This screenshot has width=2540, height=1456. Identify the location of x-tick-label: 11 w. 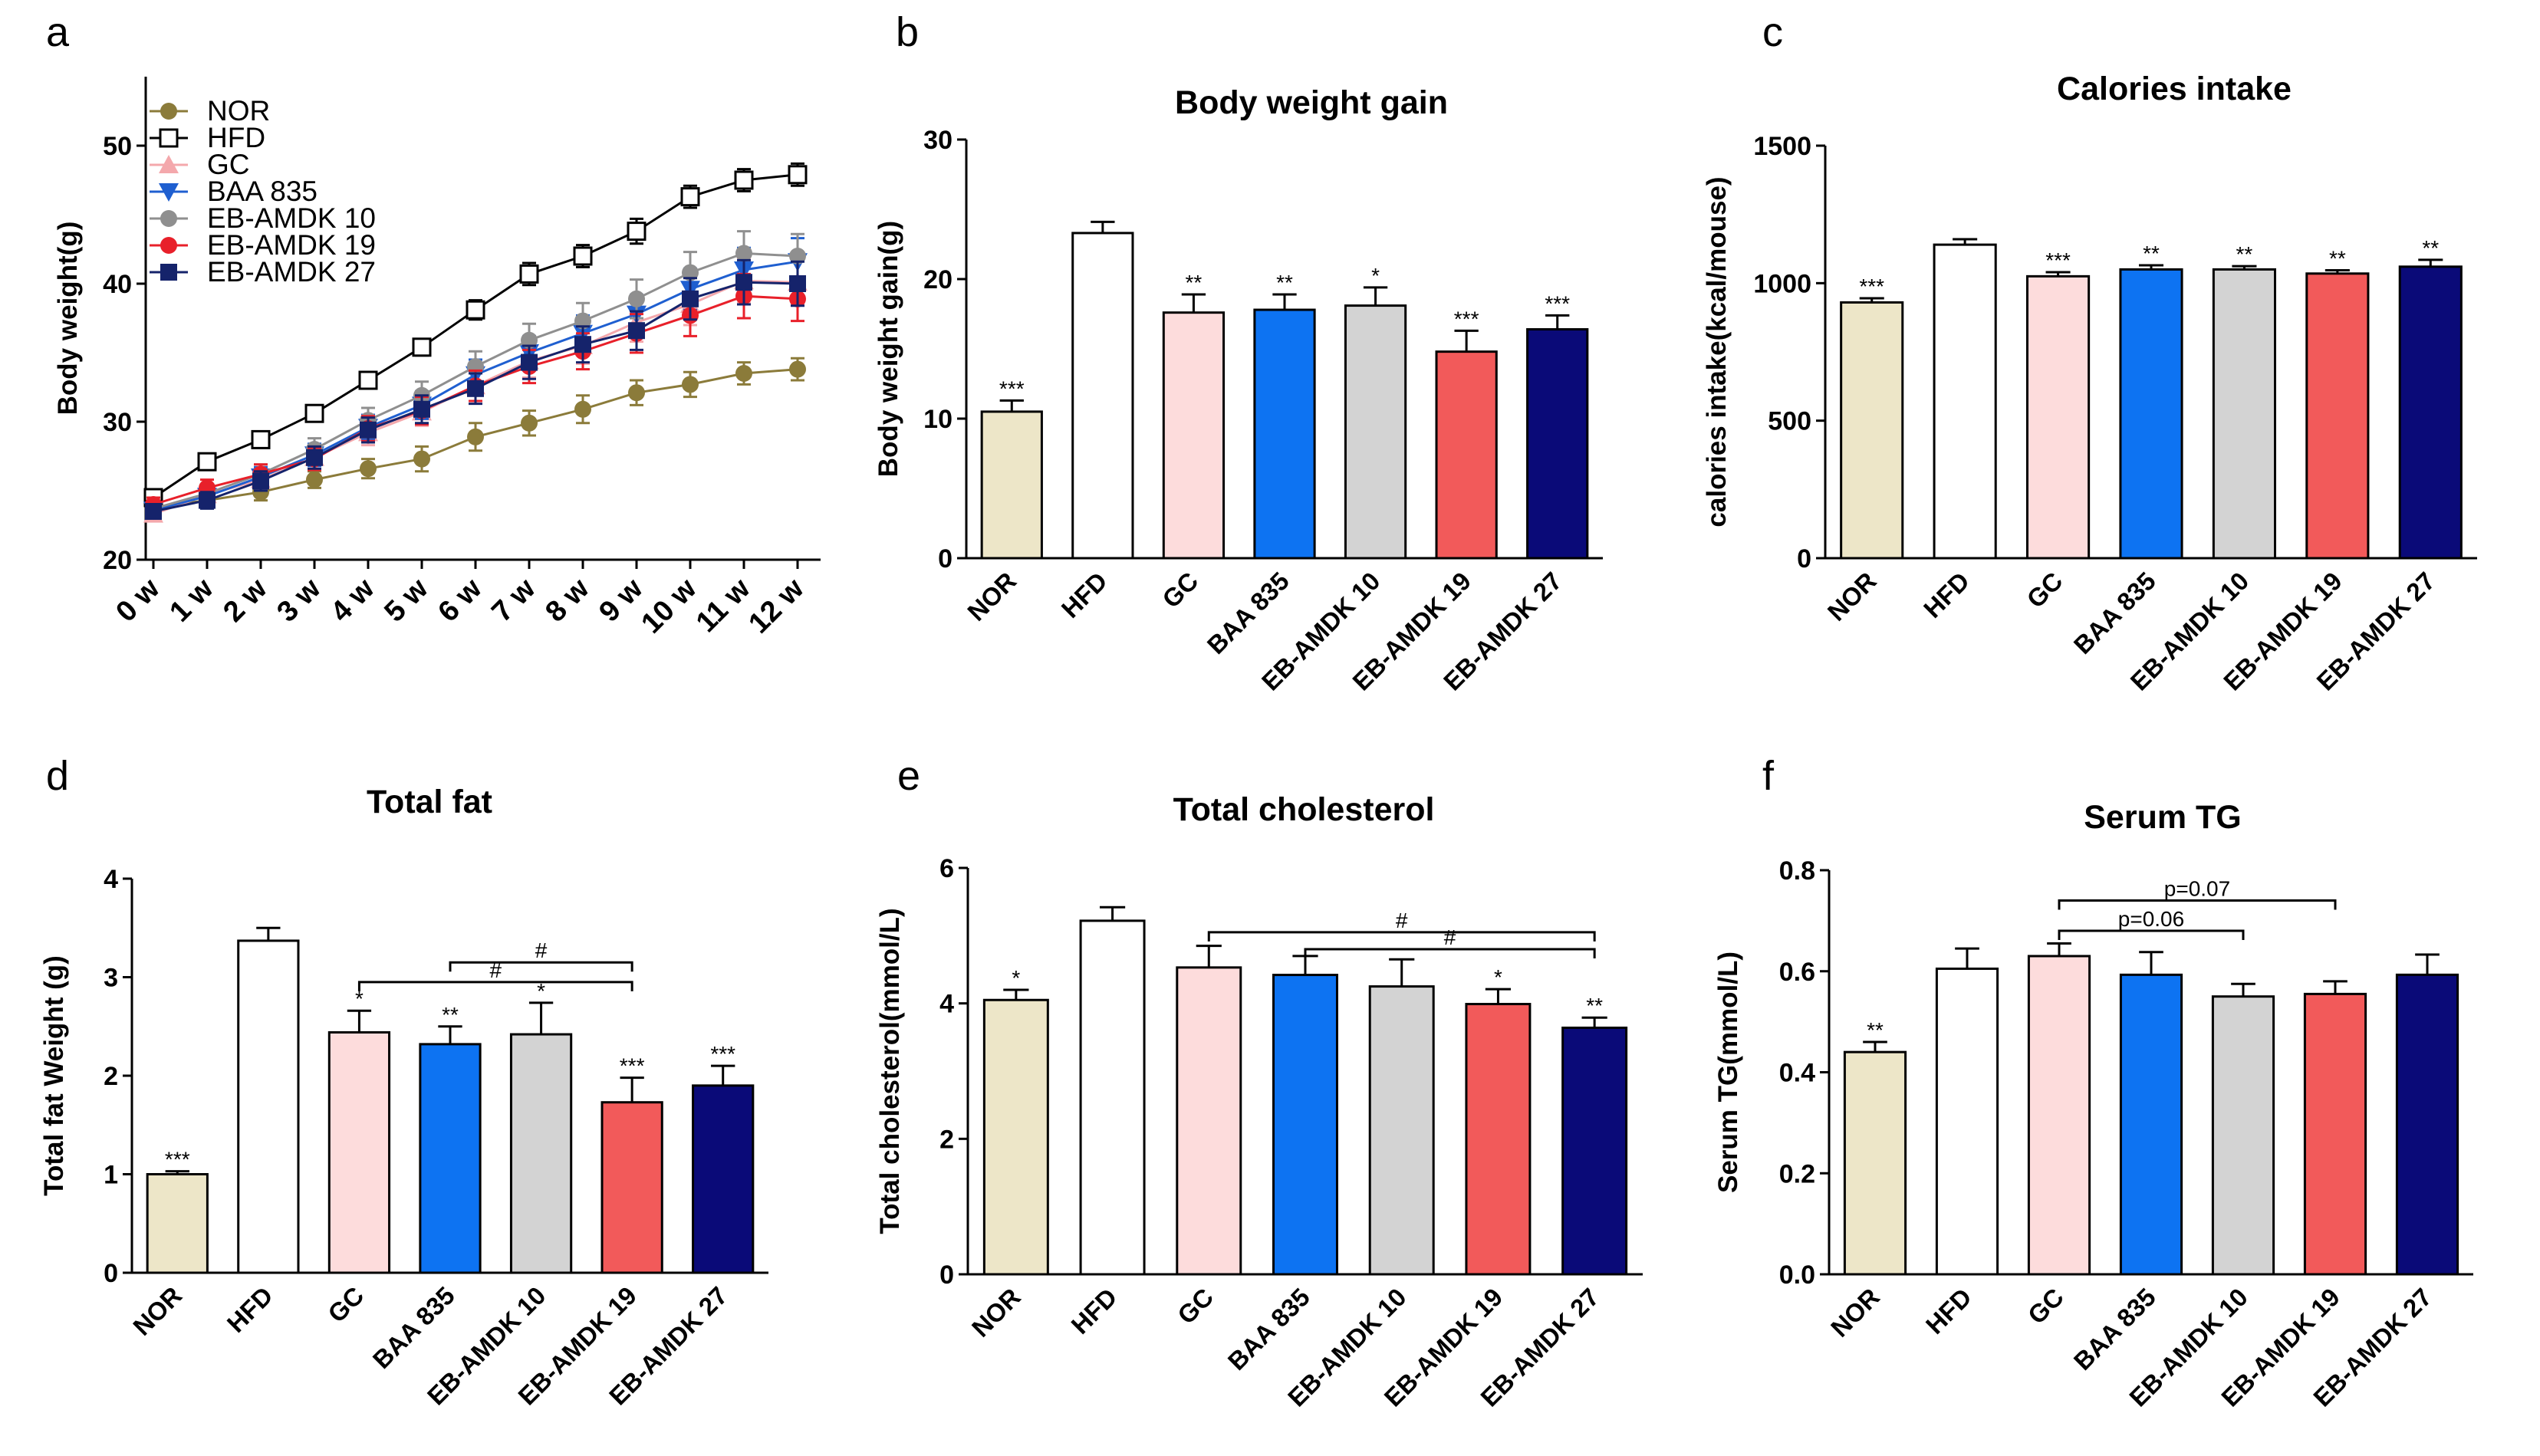
(723, 605).